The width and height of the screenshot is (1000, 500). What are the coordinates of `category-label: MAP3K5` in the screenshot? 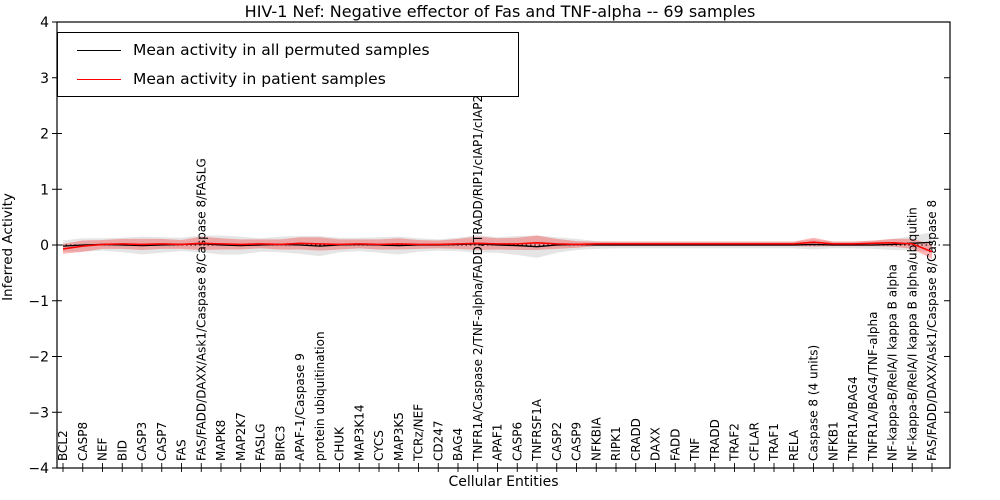 It's located at (399, 436).